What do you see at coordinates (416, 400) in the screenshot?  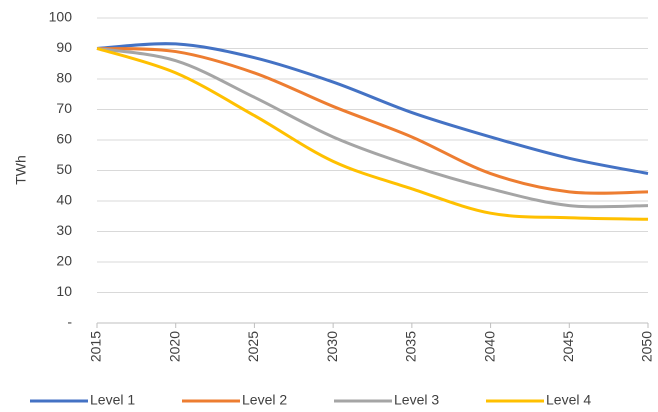 I see `legend-label: Level 3` at bounding box center [416, 400].